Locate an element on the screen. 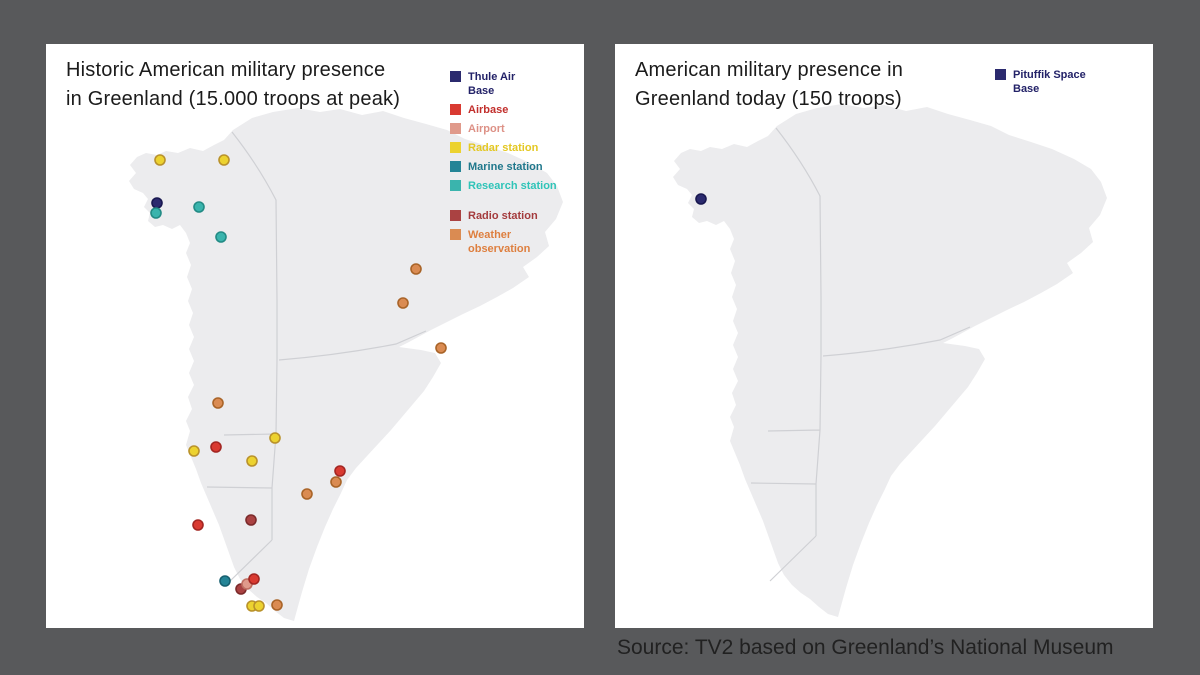  today-legend: Pituffik Space Base is located at coordinates (1040, 84).